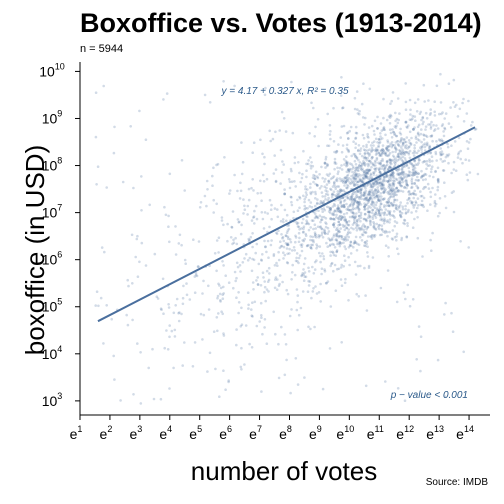 The width and height of the screenshot is (504, 504). What do you see at coordinates (435, 433) in the screenshot?
I see `x-tick-label: e13` at bounding box center [435, 433].